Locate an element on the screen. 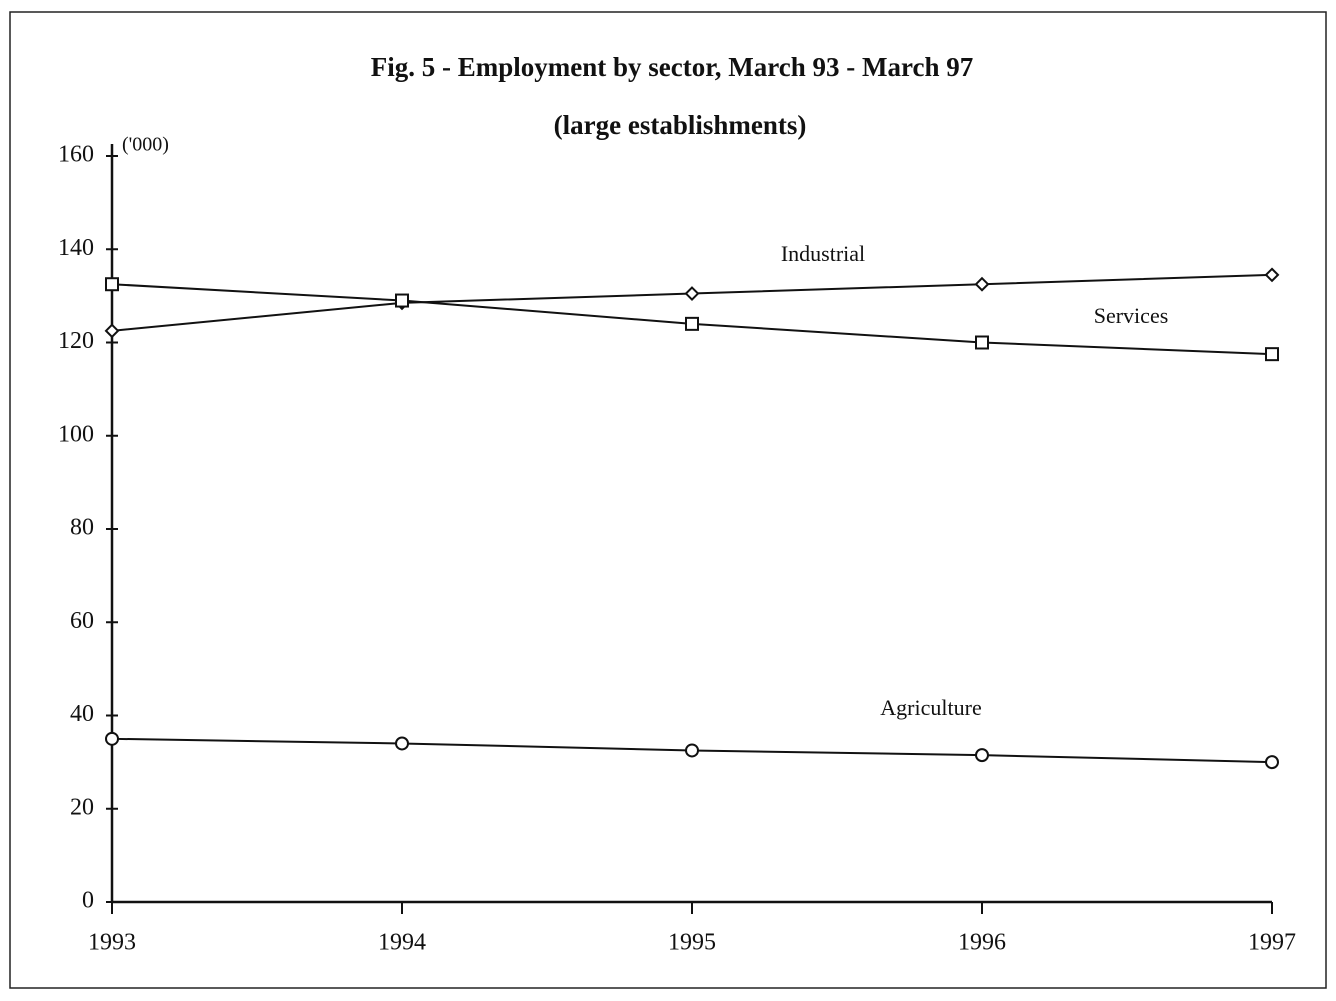 The width and height of the screenshot is (1336, 1001). y-tick-label: 120 is located at coordinates (76, 341).